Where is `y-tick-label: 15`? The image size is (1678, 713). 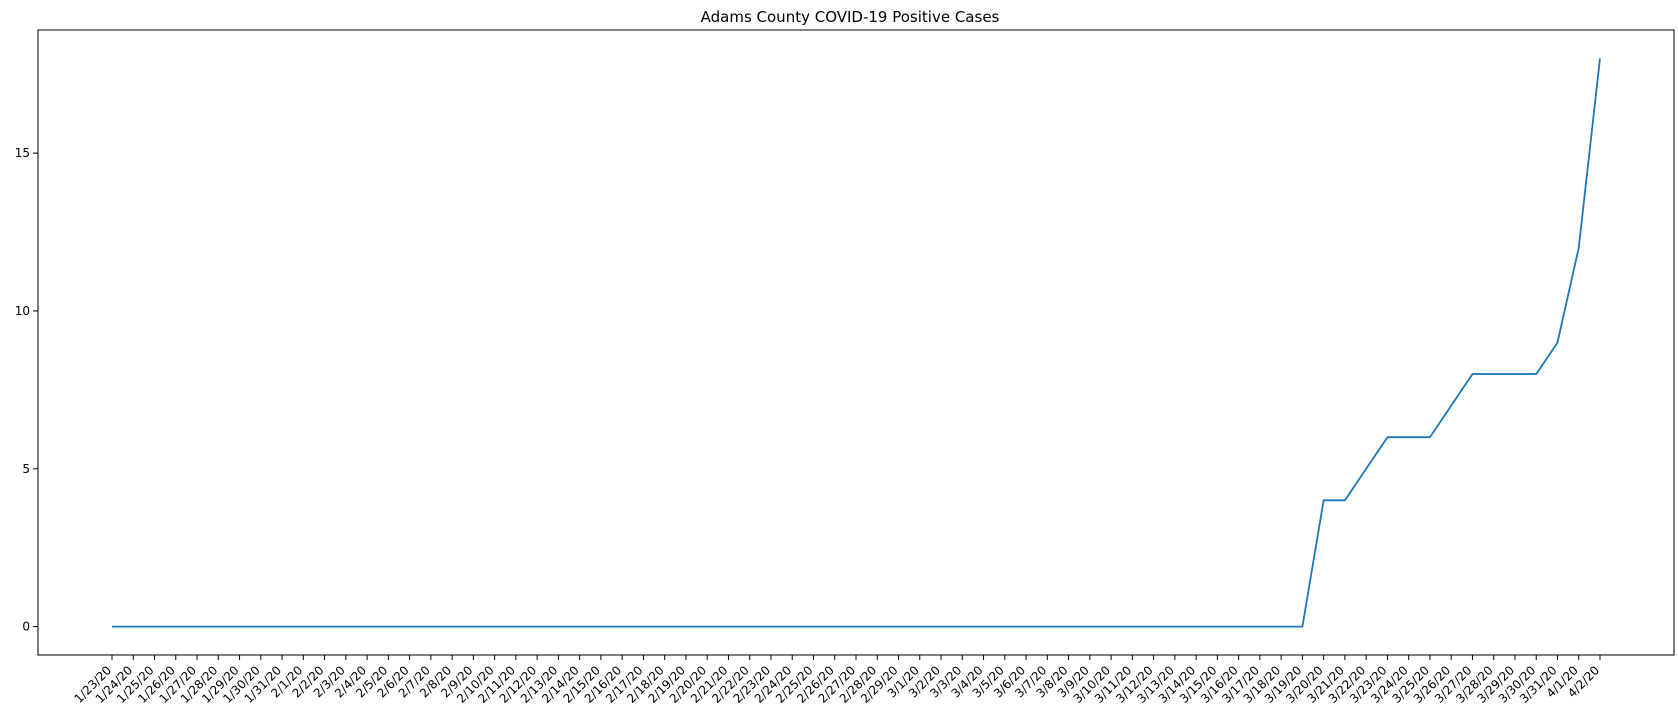
y-tick-label: 15 is located at coordinates (22, 153).